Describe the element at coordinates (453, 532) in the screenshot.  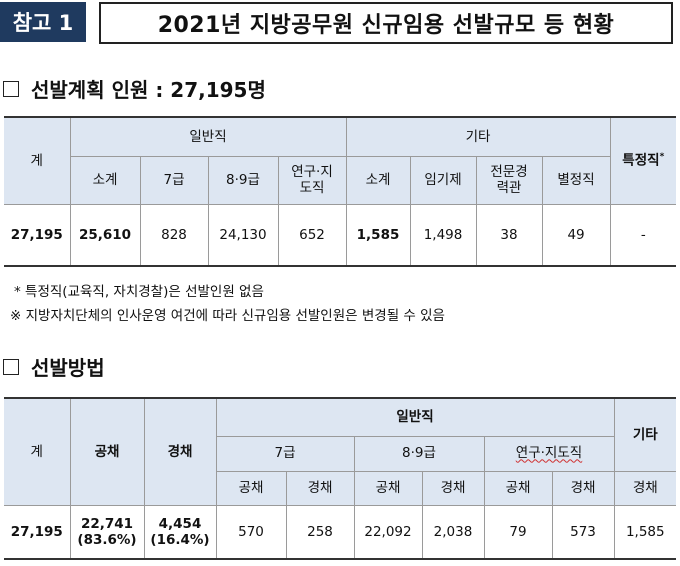
I see `table-cell: 2,038` at that location.